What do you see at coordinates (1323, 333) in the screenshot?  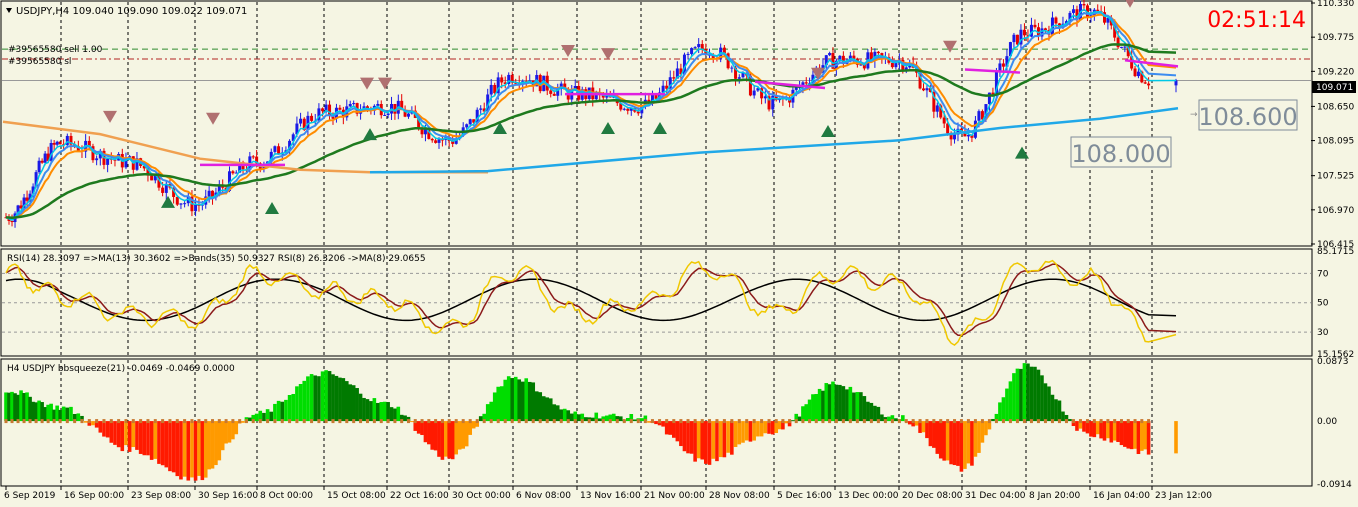 I see `rsi-tick-label: 30` at bounding box center [1323, 333].